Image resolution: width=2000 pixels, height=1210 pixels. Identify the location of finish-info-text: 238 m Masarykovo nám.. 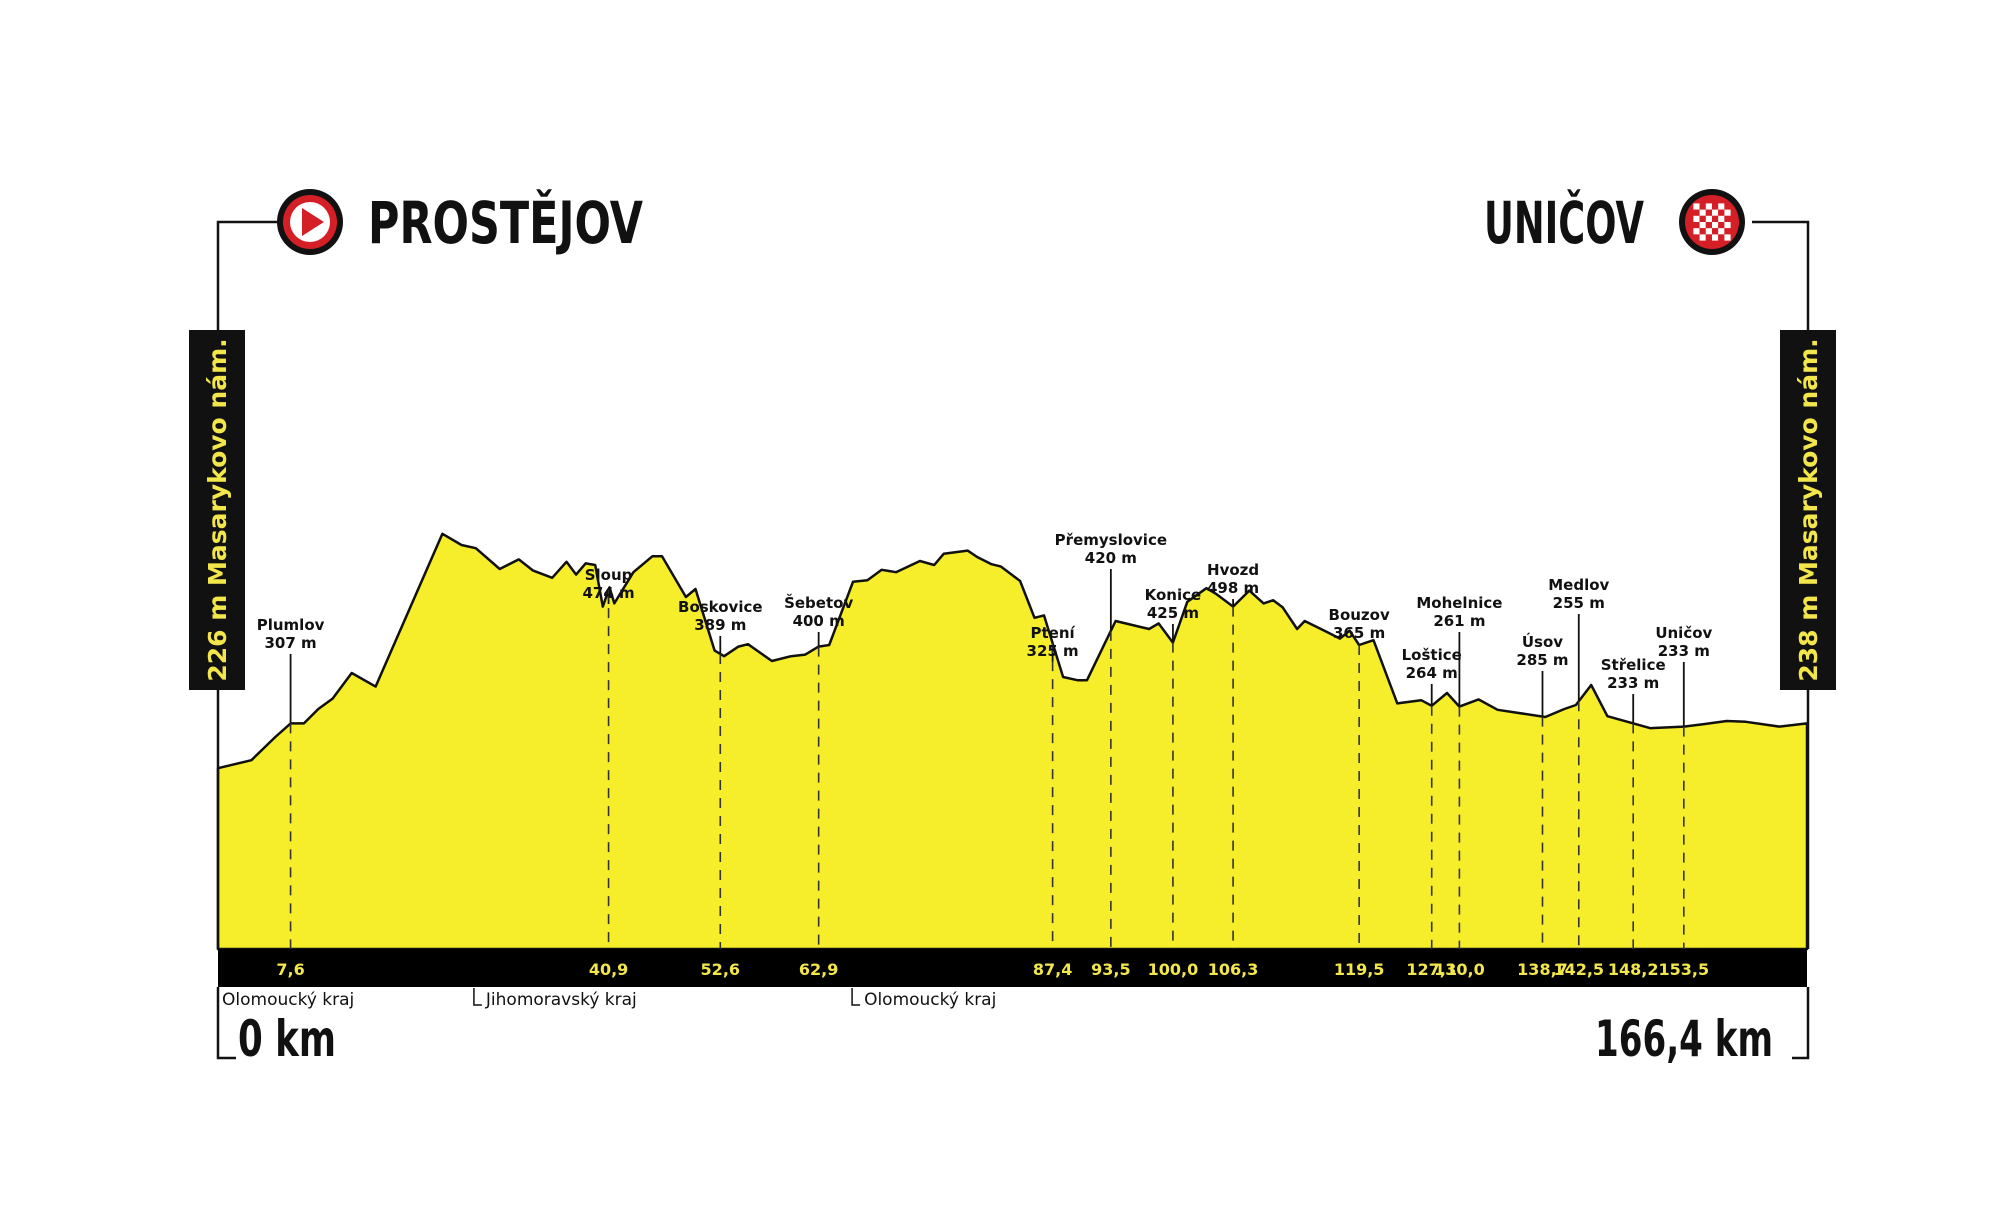
(1808, 509).